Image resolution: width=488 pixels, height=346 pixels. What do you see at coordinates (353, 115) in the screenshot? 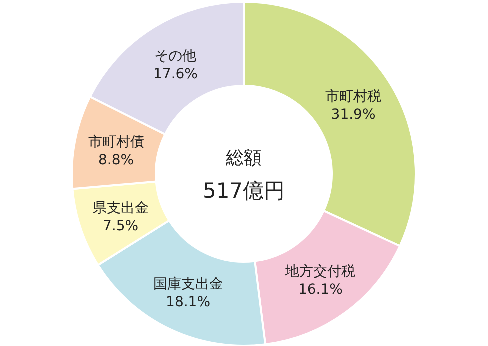
I see `data-label: 31.9%` at bounding box center [353, 115].